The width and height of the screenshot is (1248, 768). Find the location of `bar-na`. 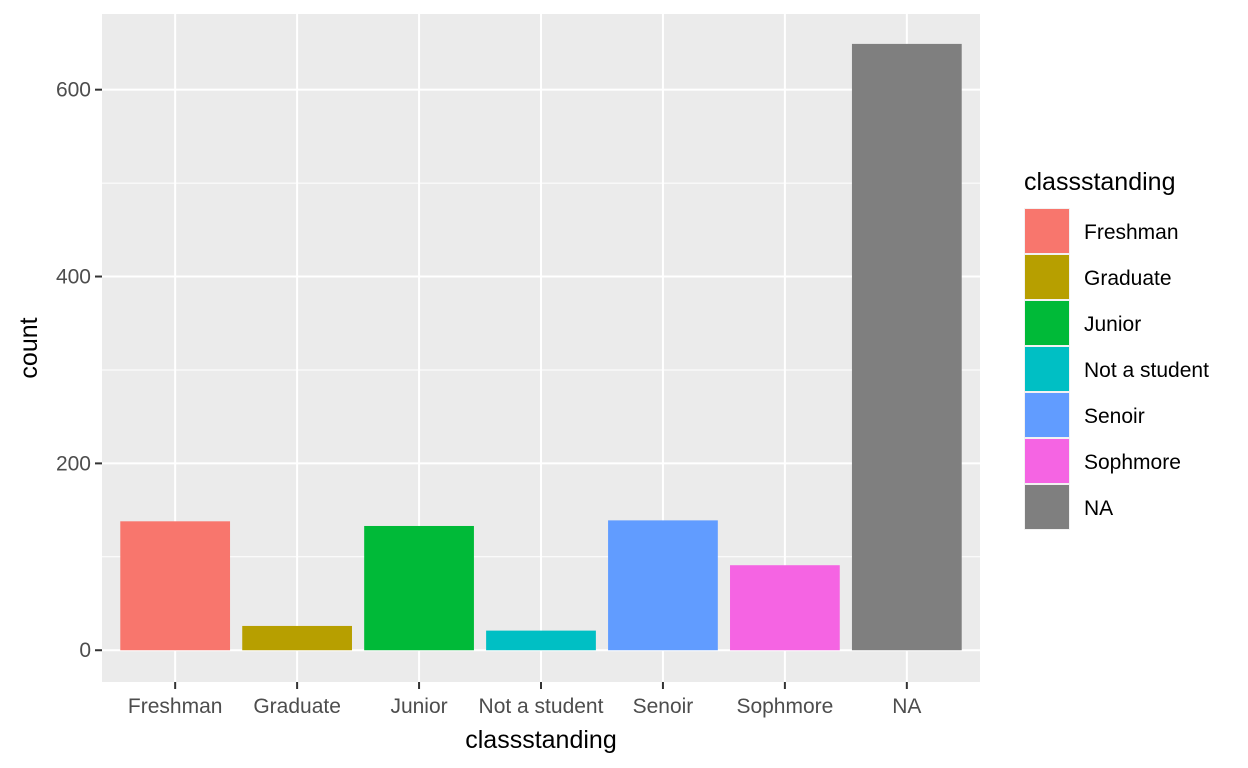

bar-na is located at coordinates (906, 347).